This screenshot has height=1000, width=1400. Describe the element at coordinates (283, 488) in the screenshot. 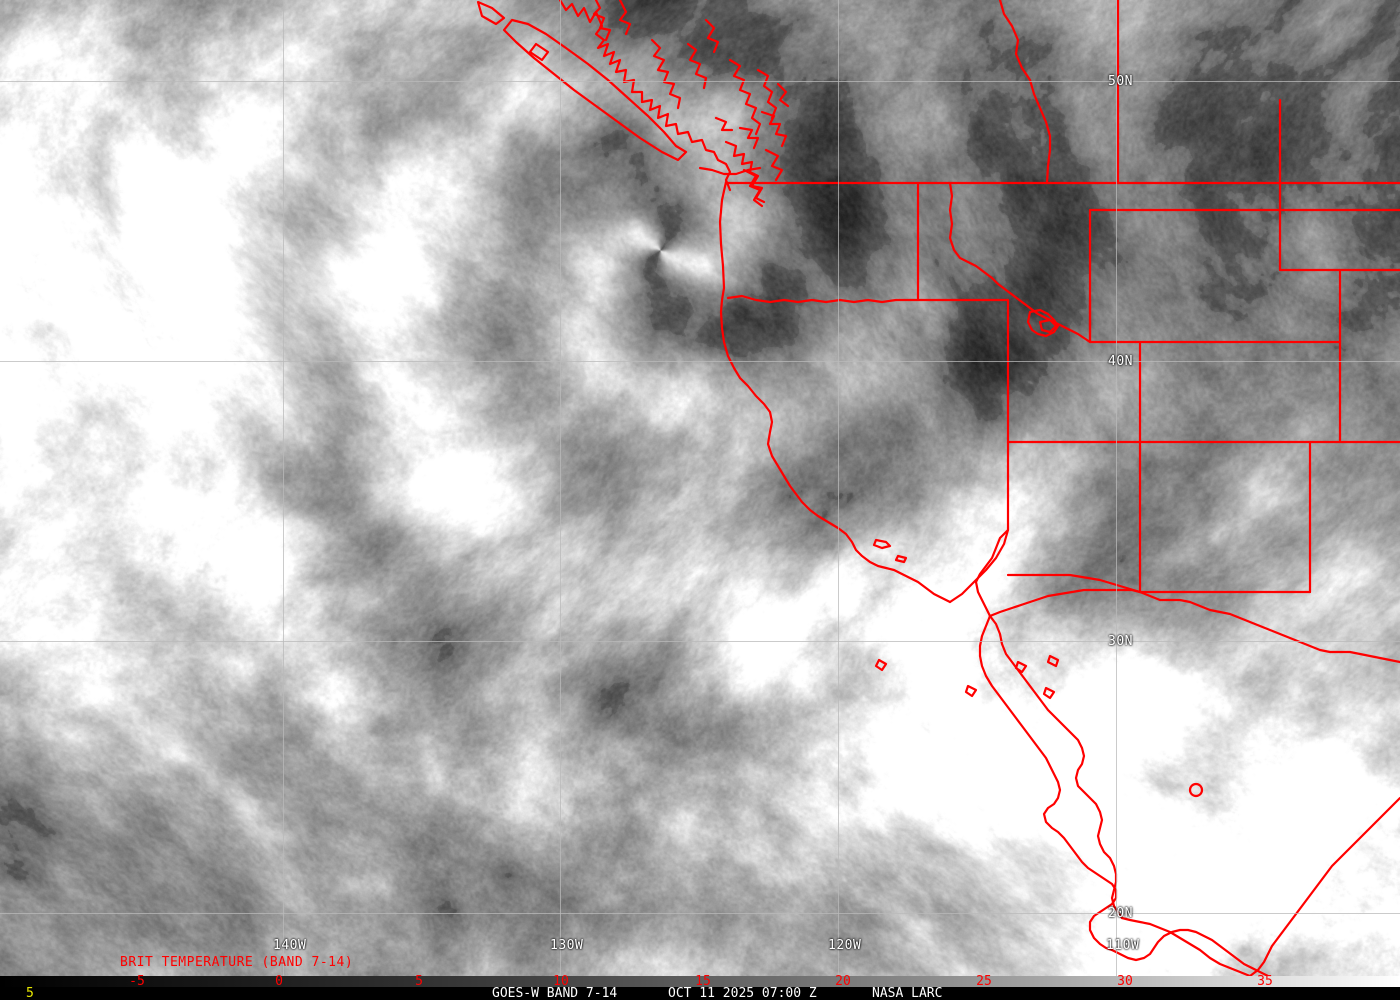

I see `gridline-lon-140w` at that location.